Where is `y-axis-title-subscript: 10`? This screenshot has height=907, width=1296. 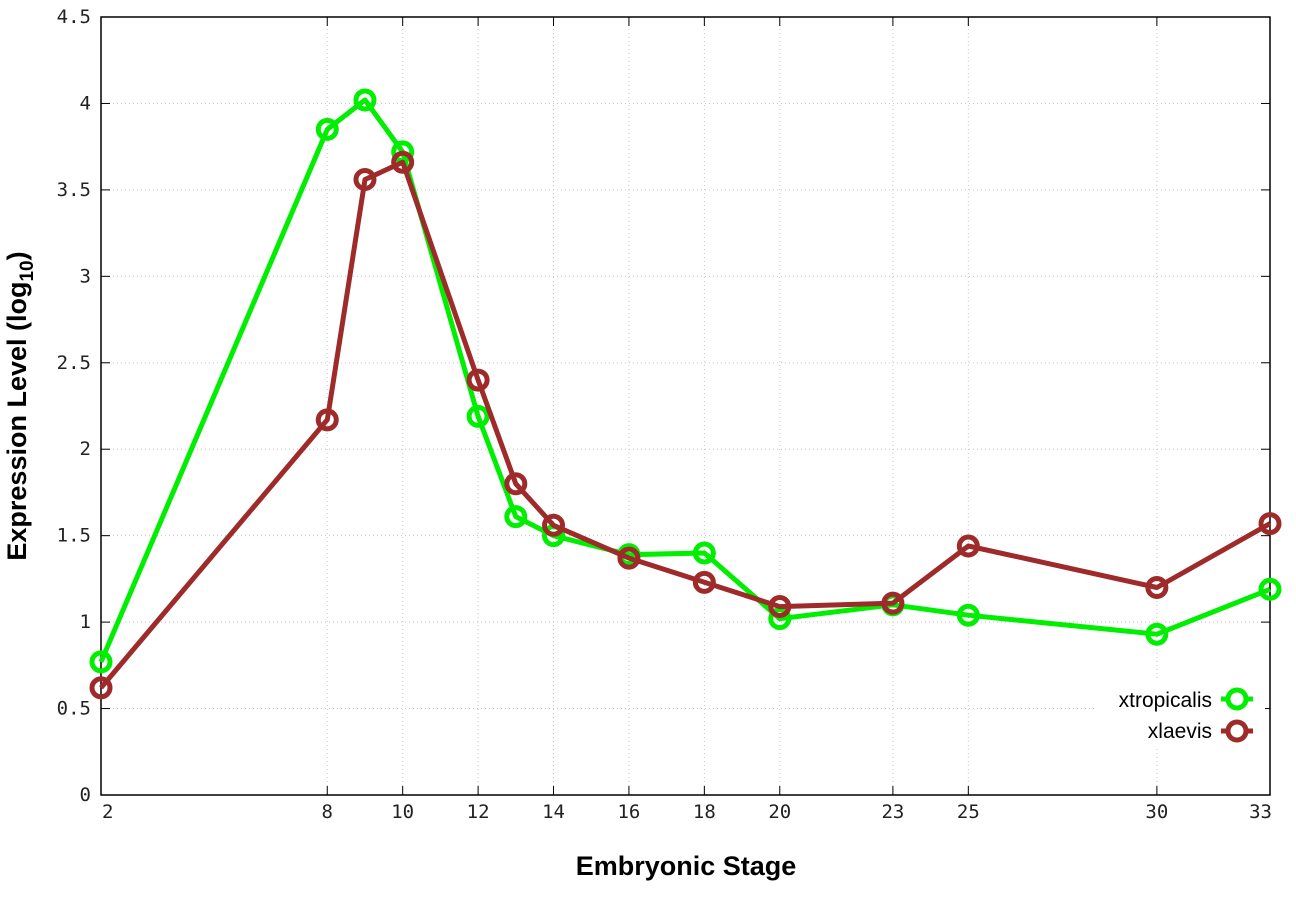
y-axis-title-subscript: 10 is located at coordinates (27, 270).